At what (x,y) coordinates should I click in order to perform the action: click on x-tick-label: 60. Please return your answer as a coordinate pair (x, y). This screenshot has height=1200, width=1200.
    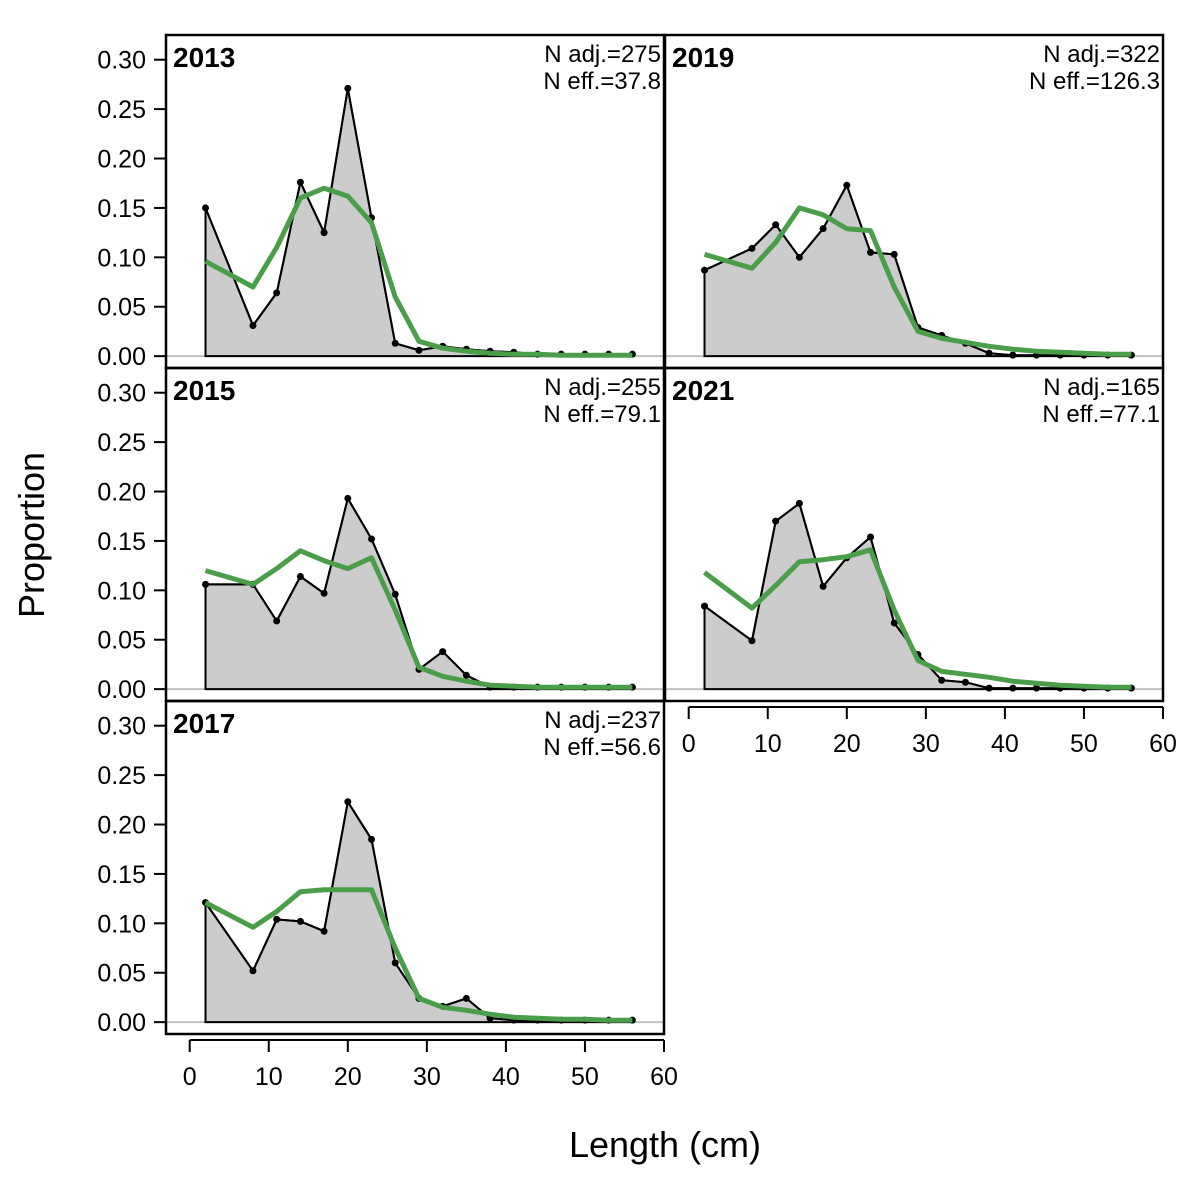
    Looking at the image, I should click on (664, 1077).